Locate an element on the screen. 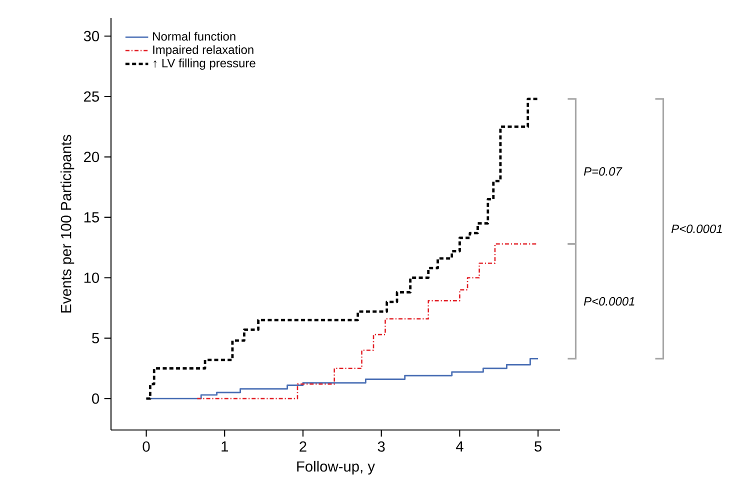 The height and width of the screenshot is (488, 733). x-tick-label: 0 is located at coordinates (146, 446).